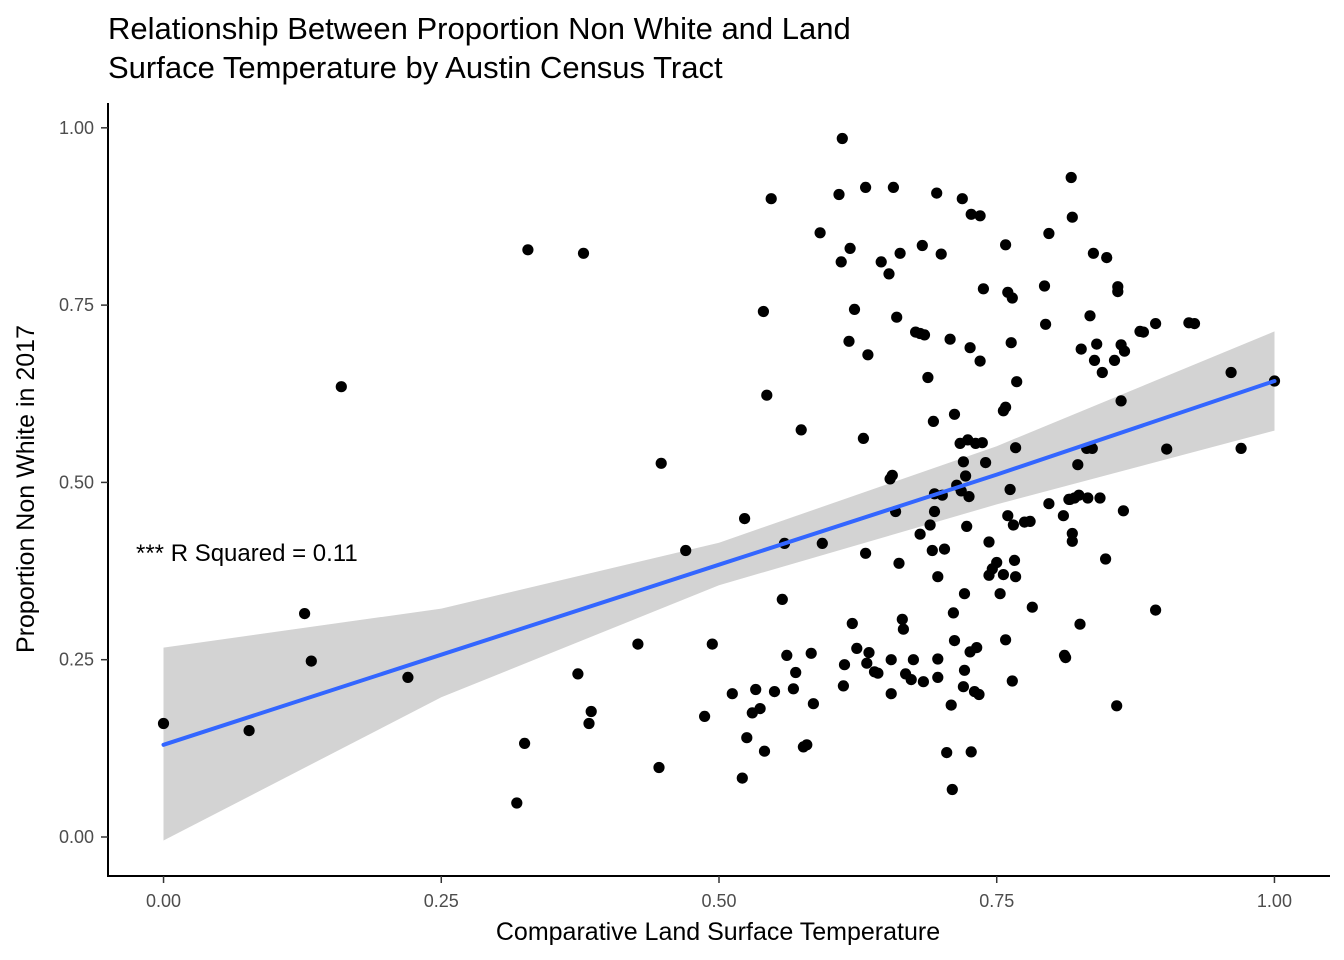 This screenshot has width=1344, height=960. What do you see at coordinates (1274, 901) in the screenshot?
I see `x-tick-label: 1.00` at bounding box center [1274, 901].